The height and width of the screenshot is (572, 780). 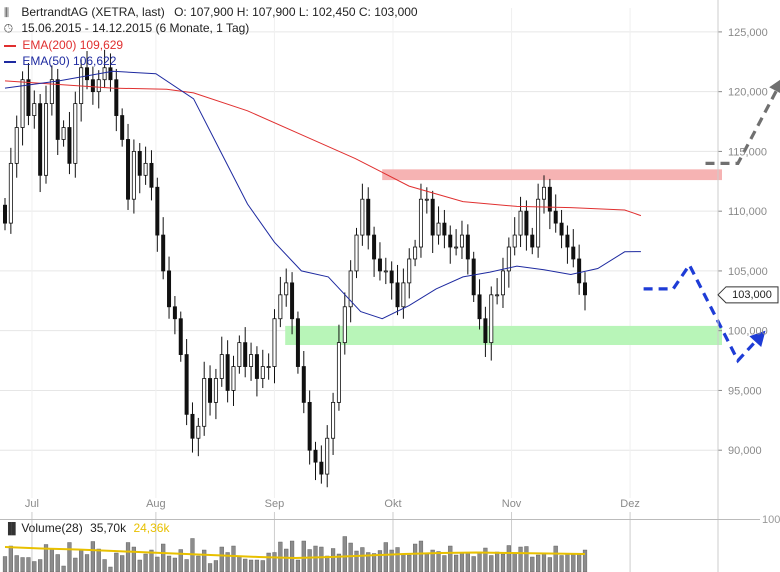 I want to click on x-tick-label: Jul, so click(x=32, y=504).